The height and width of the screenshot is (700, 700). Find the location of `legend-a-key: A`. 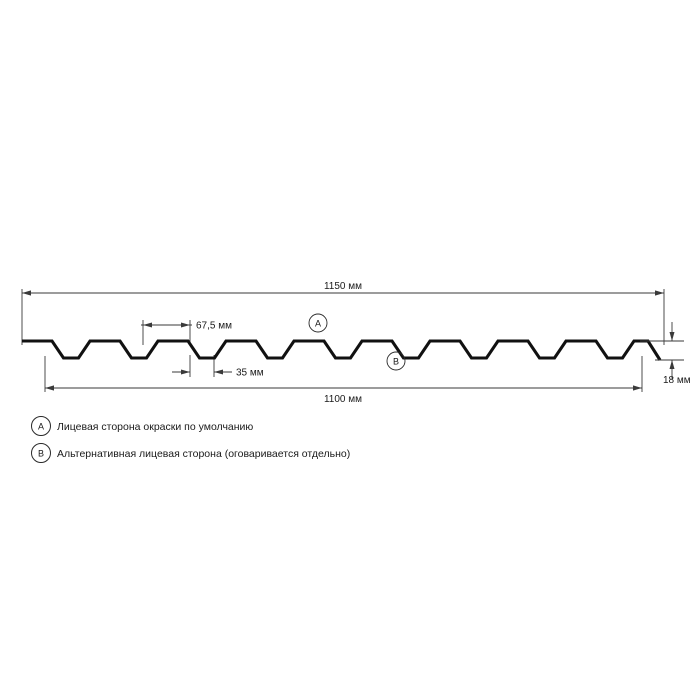

legend-a-key: A is located at coordinates (41, 427).